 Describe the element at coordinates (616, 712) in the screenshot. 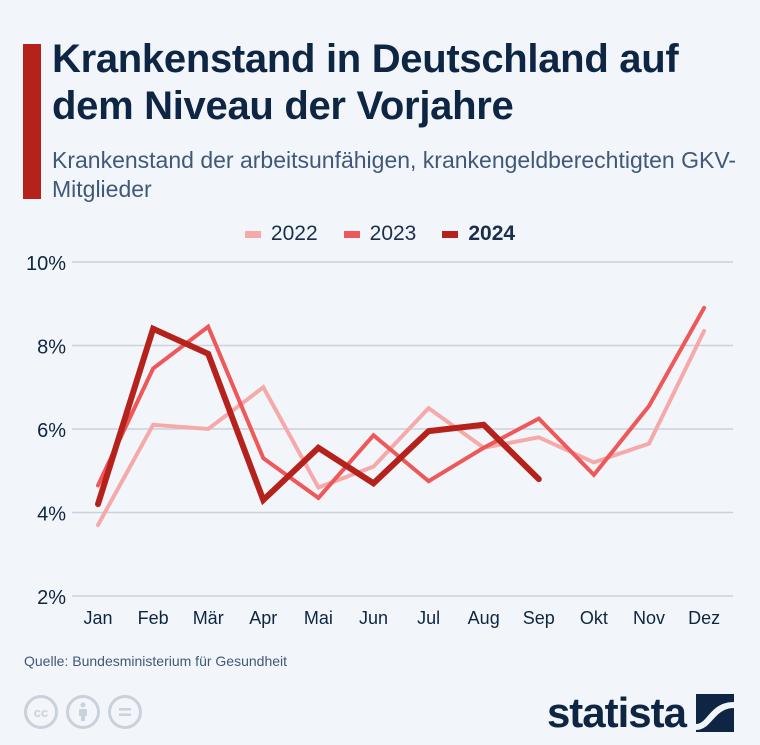

I see `statista-logo-text: statista` at that location.